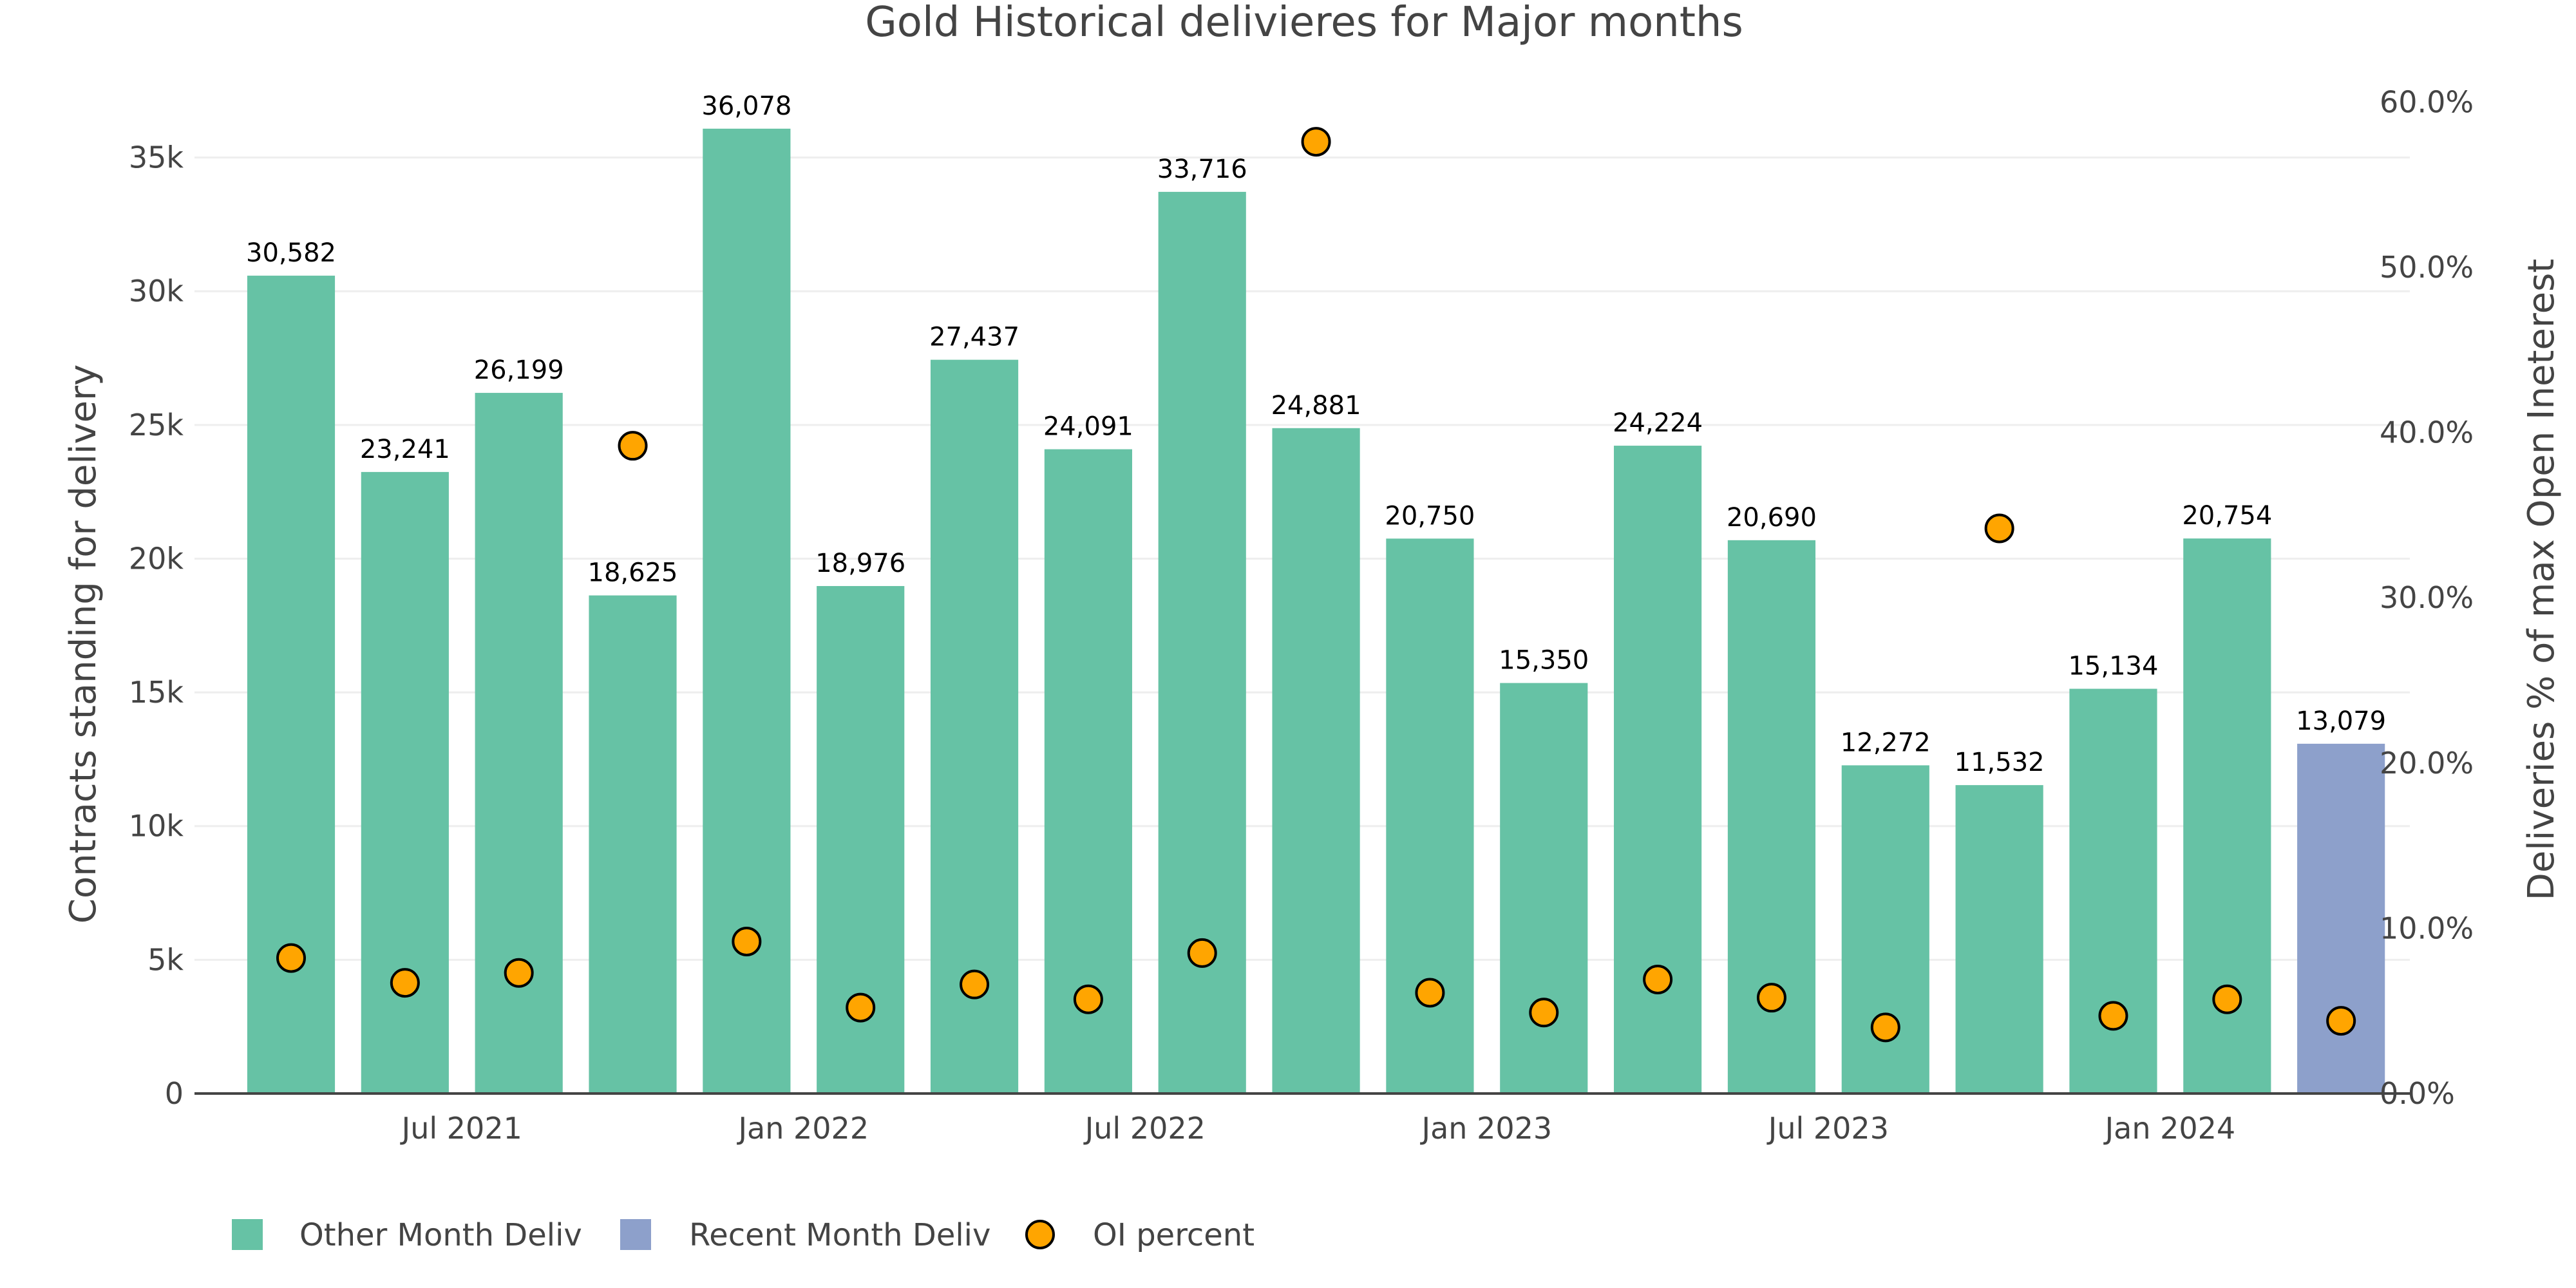  I want to click on y-axis-ticks: 0 5k 10k 15k 20k 25k 30k 35k, so click(156, 625).